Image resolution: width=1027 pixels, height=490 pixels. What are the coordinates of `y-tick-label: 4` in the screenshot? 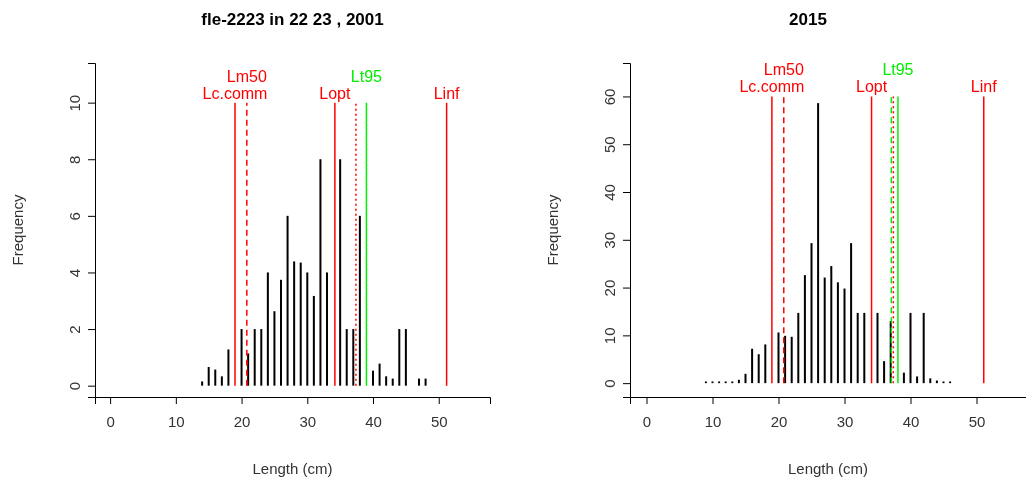 It's located at (74, 273).